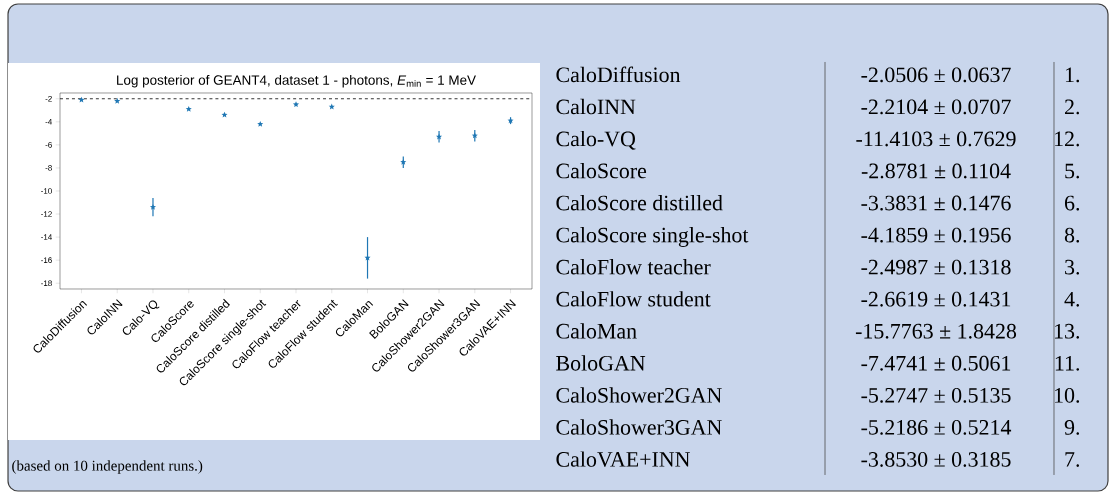 The width and height of the screenshot is (1116, 495). What do you see at coordinates (633, 267) in the screenshot?
I see `category-label: CaloFlow teacher` at bounding box center [633, 267].